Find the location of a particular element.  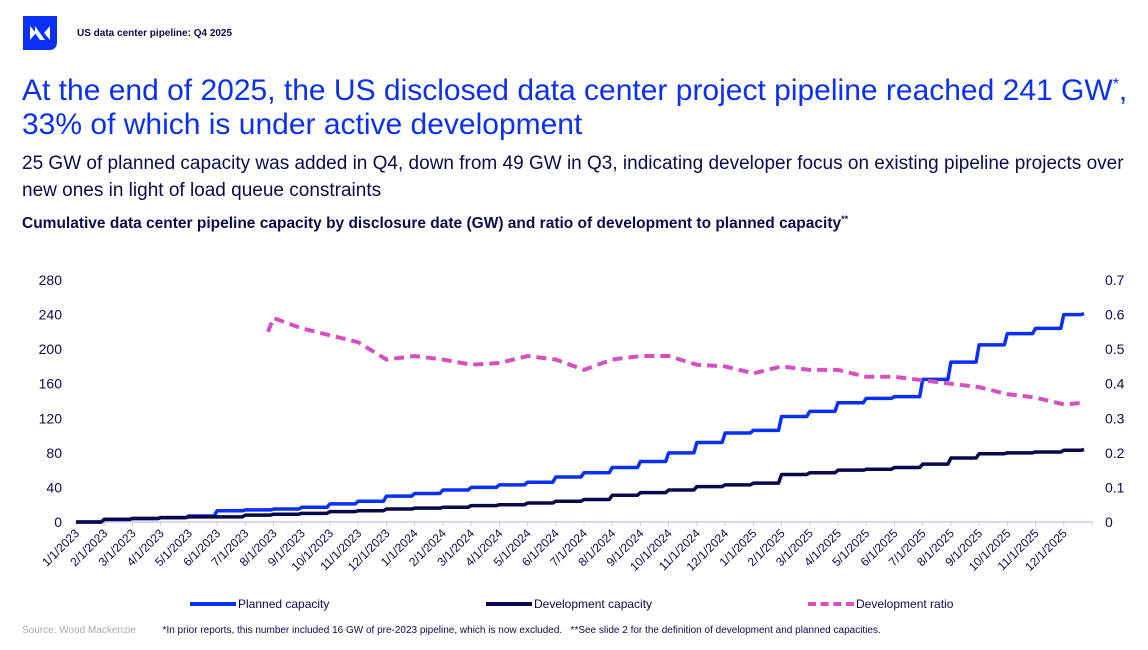

legend-development: Development capacity is located at coordinates (569, 604).